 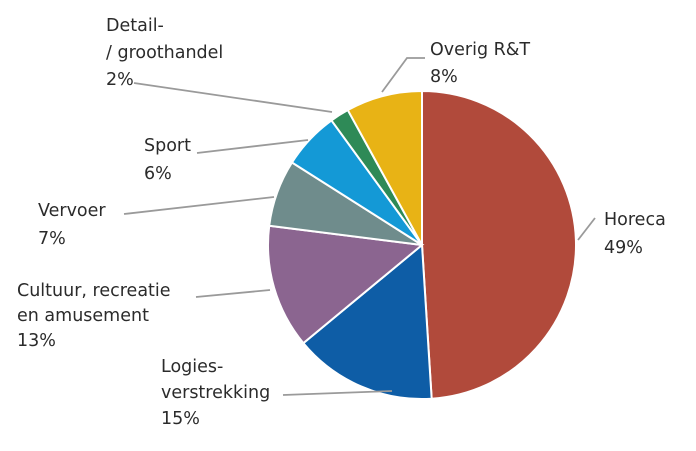 What do you see at coordinates (120, 80) in the screenshot?
I see `slice-percent-detail: 2%` at bounding box center [120, 80].